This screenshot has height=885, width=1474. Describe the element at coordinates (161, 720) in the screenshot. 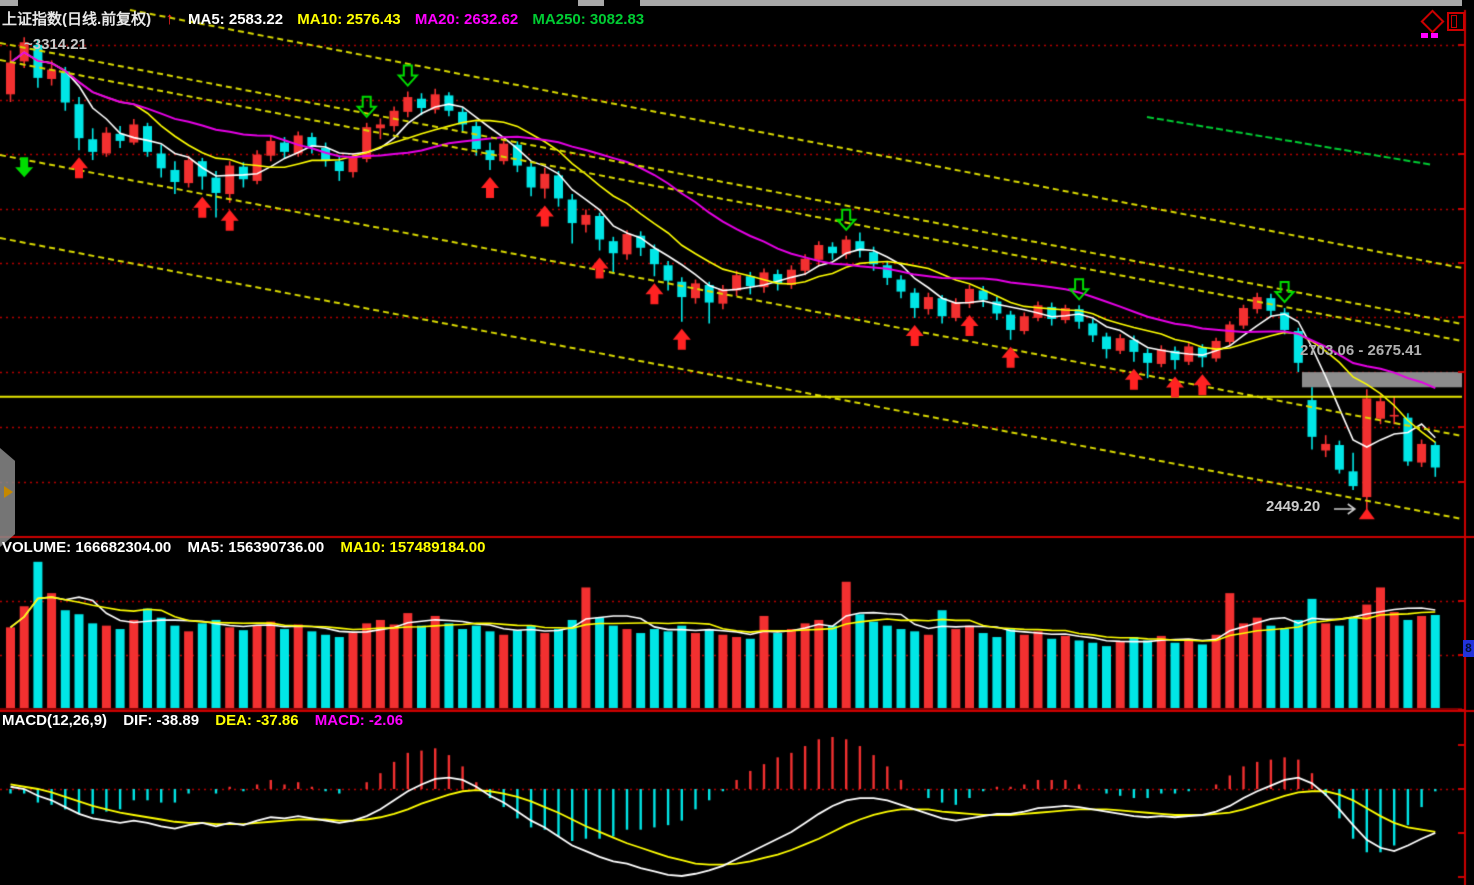

I see `dif-value: DIF: -38.89` at that location.